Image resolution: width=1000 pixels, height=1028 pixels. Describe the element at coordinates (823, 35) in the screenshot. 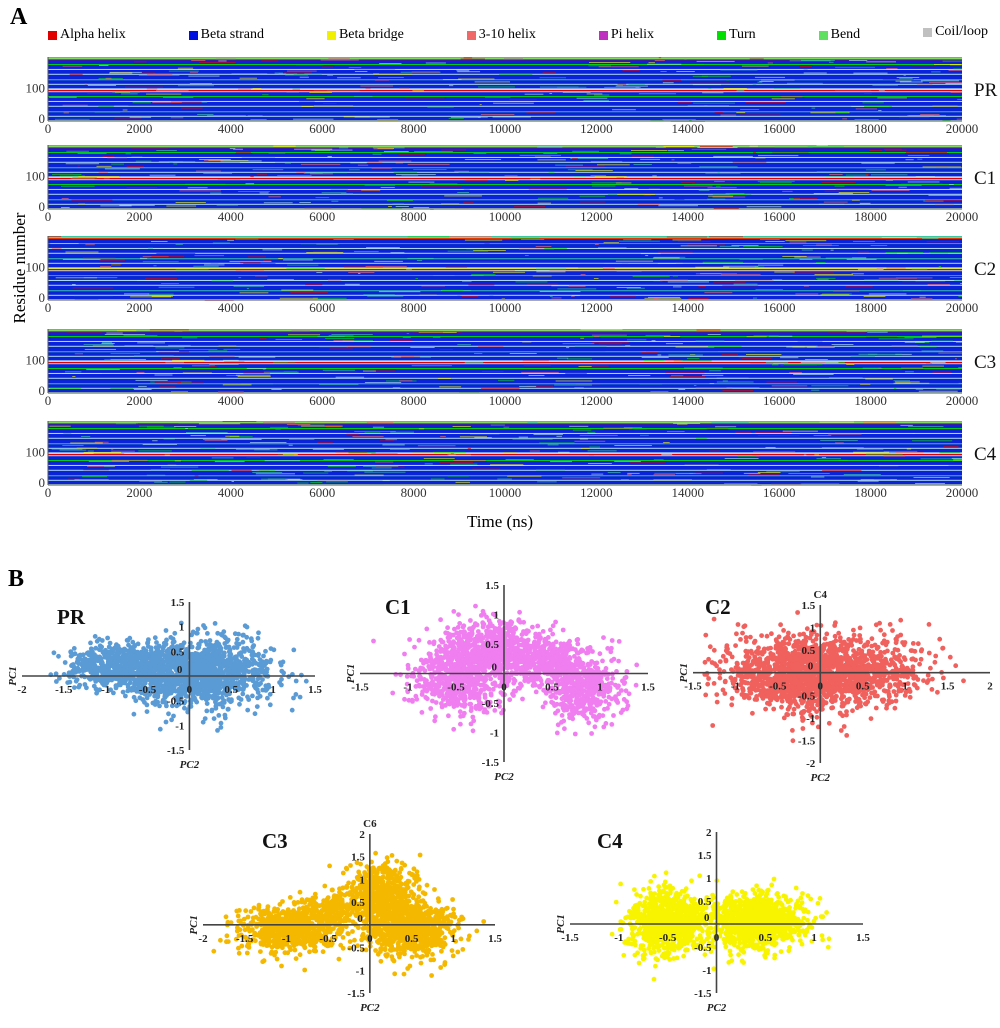

I see `legend-swatch` at that location.